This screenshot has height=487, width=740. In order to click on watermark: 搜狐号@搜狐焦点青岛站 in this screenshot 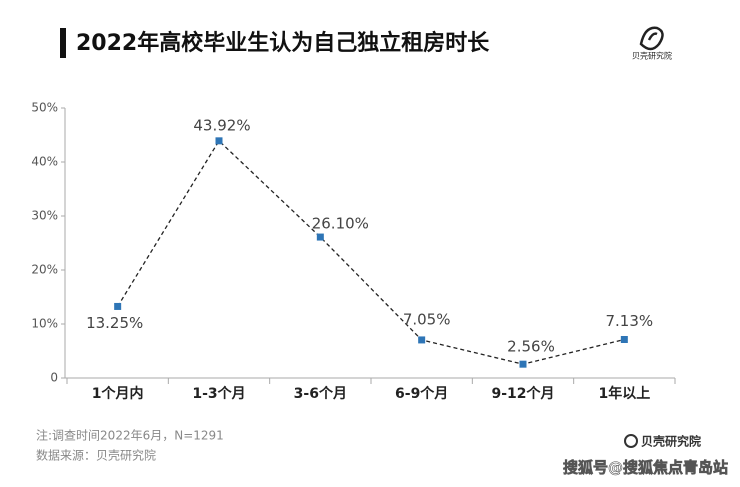, I will do `click(645, 468)`.